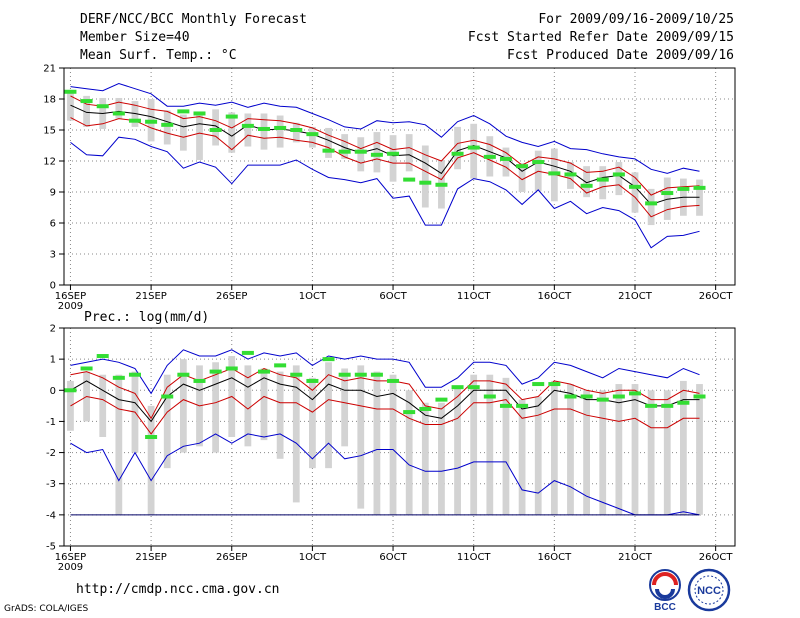 The image size is (800, 618). I want to click on source-url: http://cmdp.ncc.cma.gov.cn, so click(178, 589).